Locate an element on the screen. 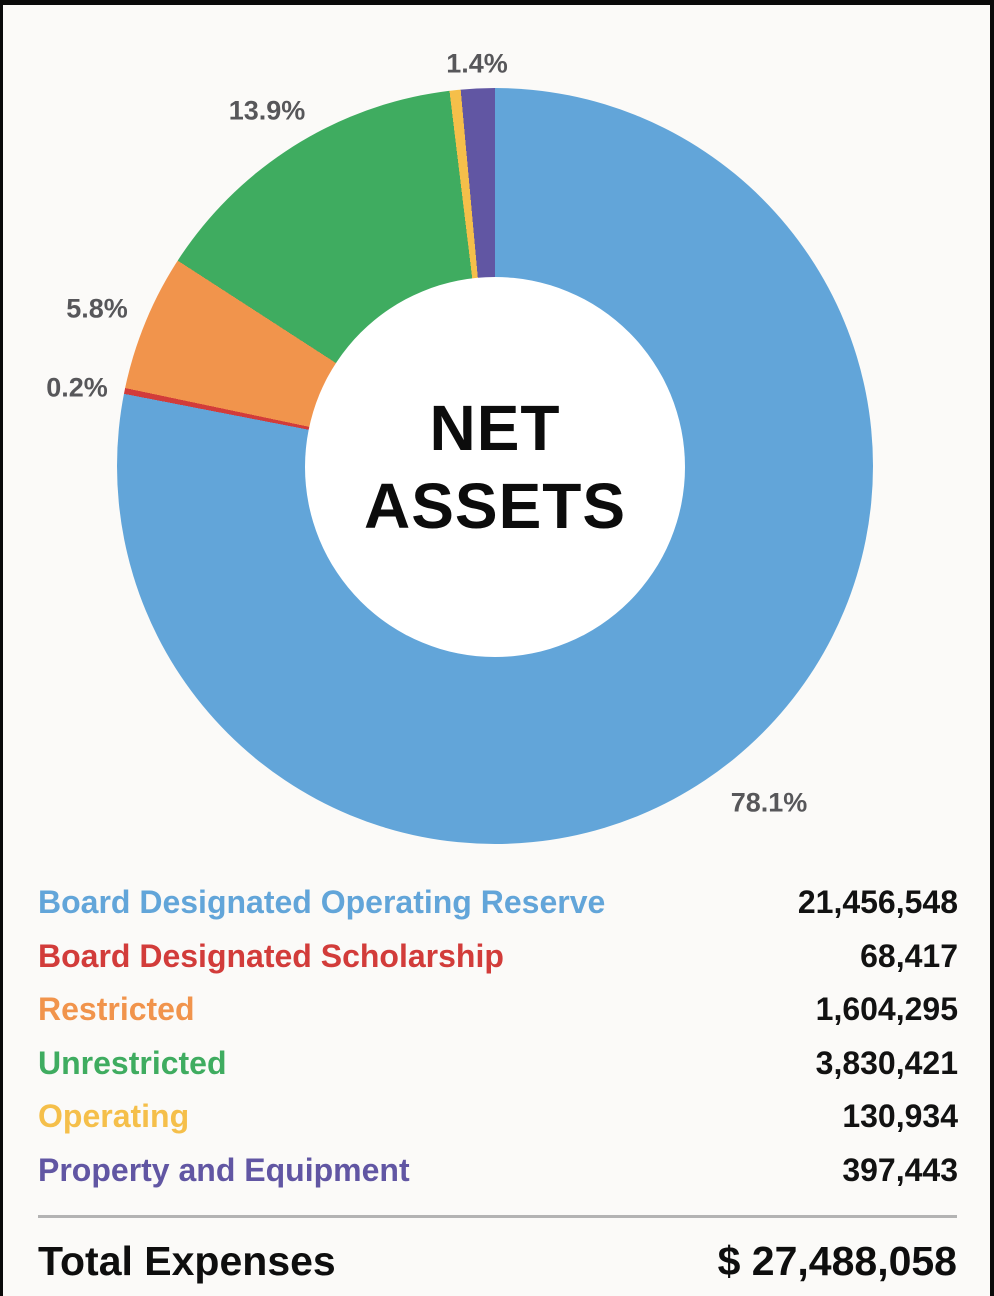 The image size is (994, 1296). left-border is located at coordinates (1, 648).